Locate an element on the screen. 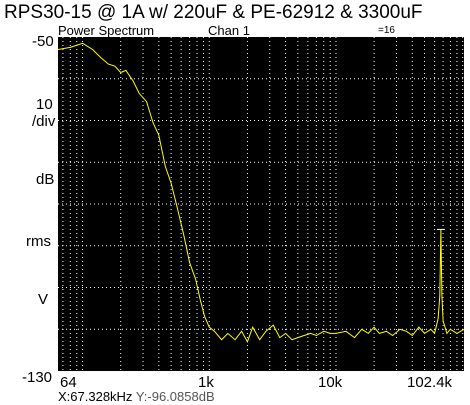  chart-subtitle-channel: Chan 1 is located at coordinates (229, 30).